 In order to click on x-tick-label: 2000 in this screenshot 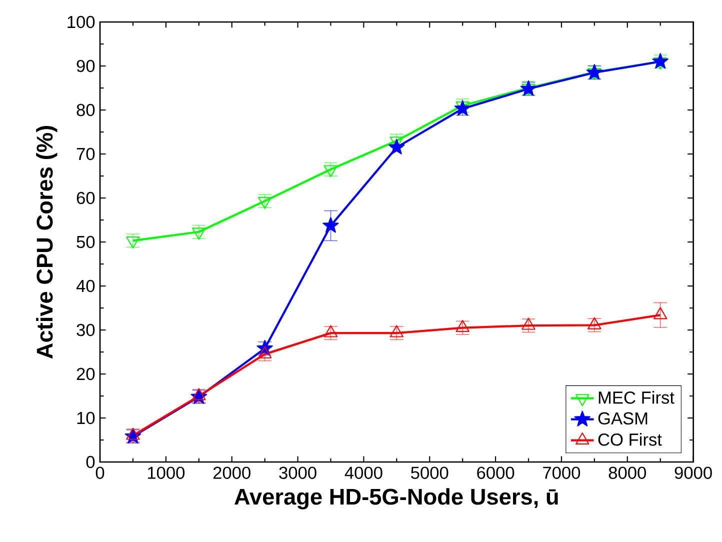, I will do `click(231, 472)`.